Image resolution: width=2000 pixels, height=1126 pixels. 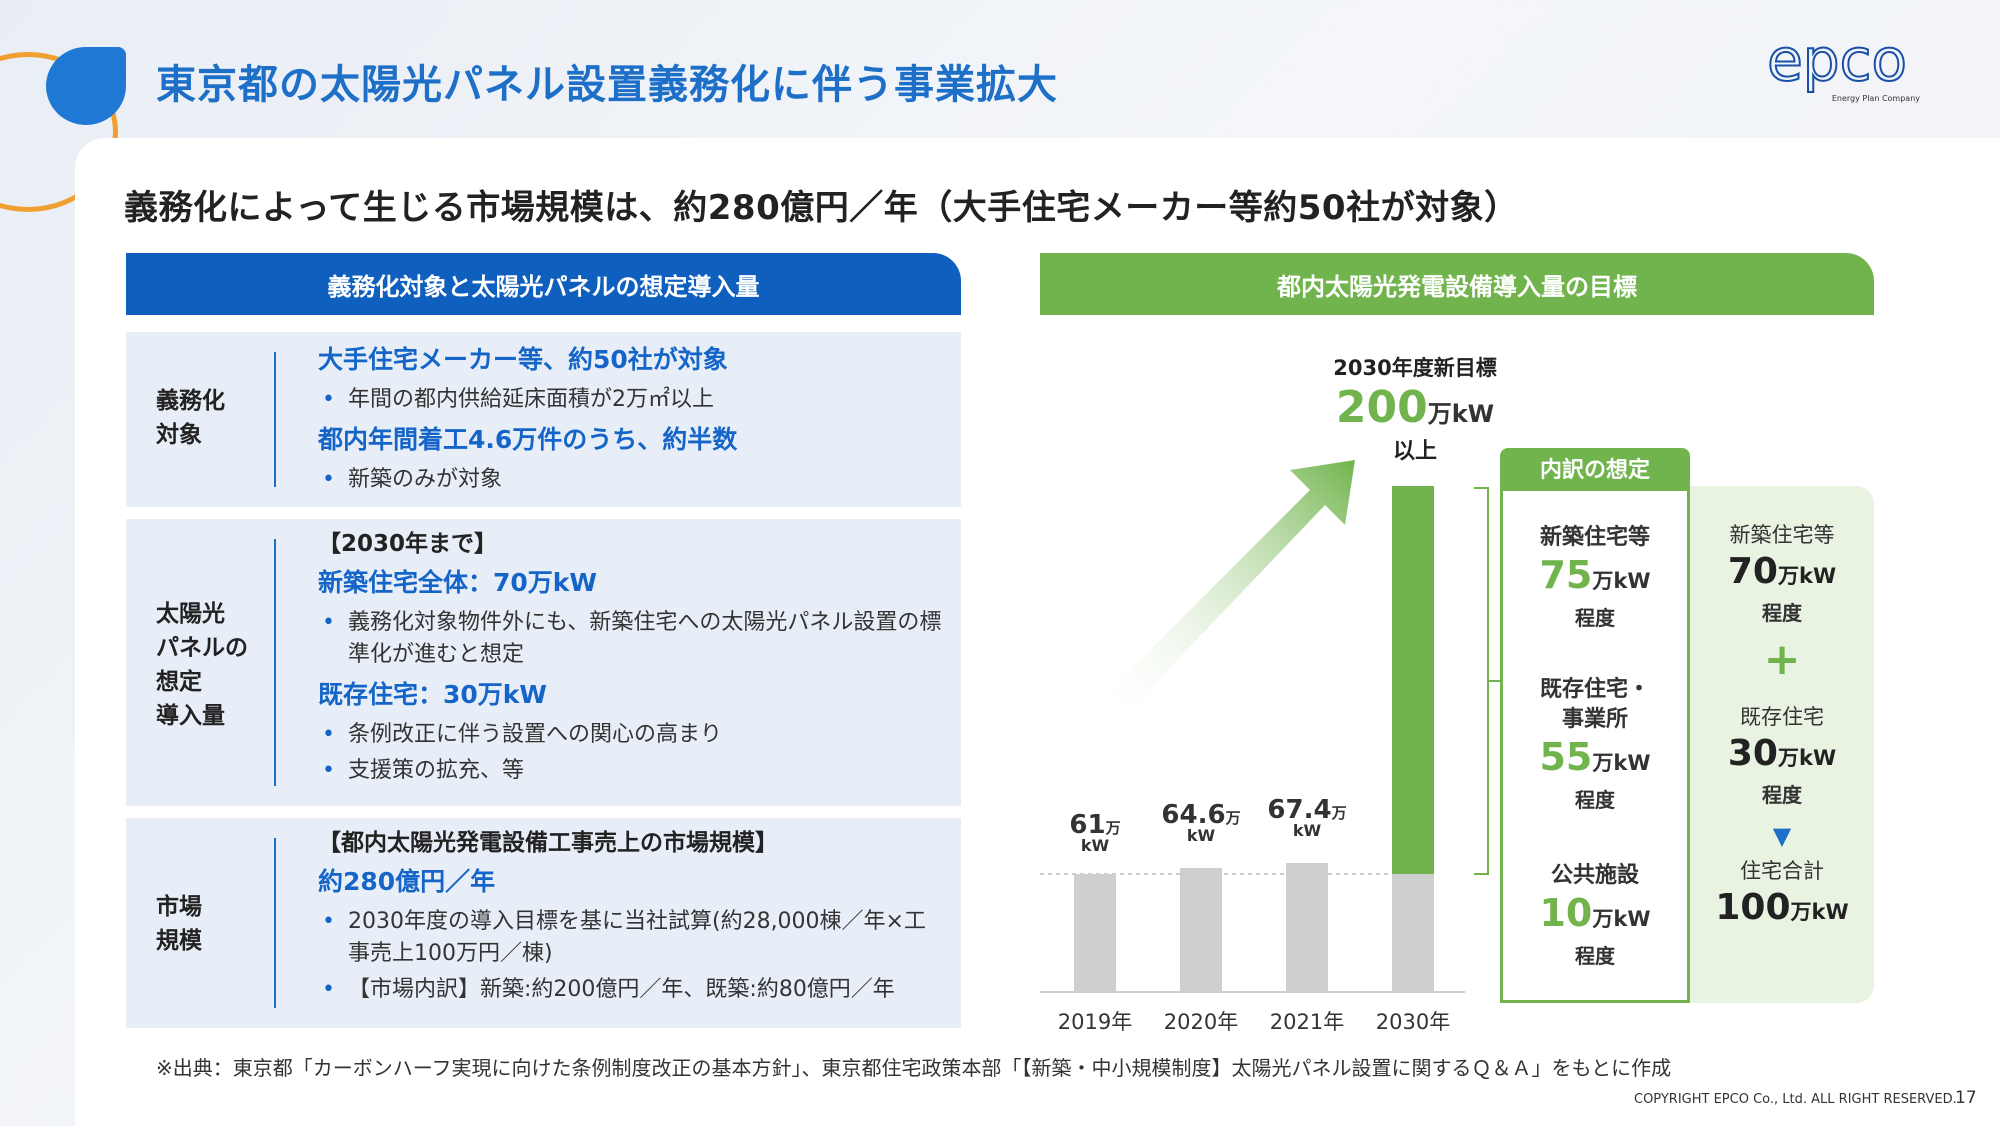 What do you see at coordinates (1966, 1098) in the screenshot?
I see `page-number: 17` at bounding box center [1966, 1098].